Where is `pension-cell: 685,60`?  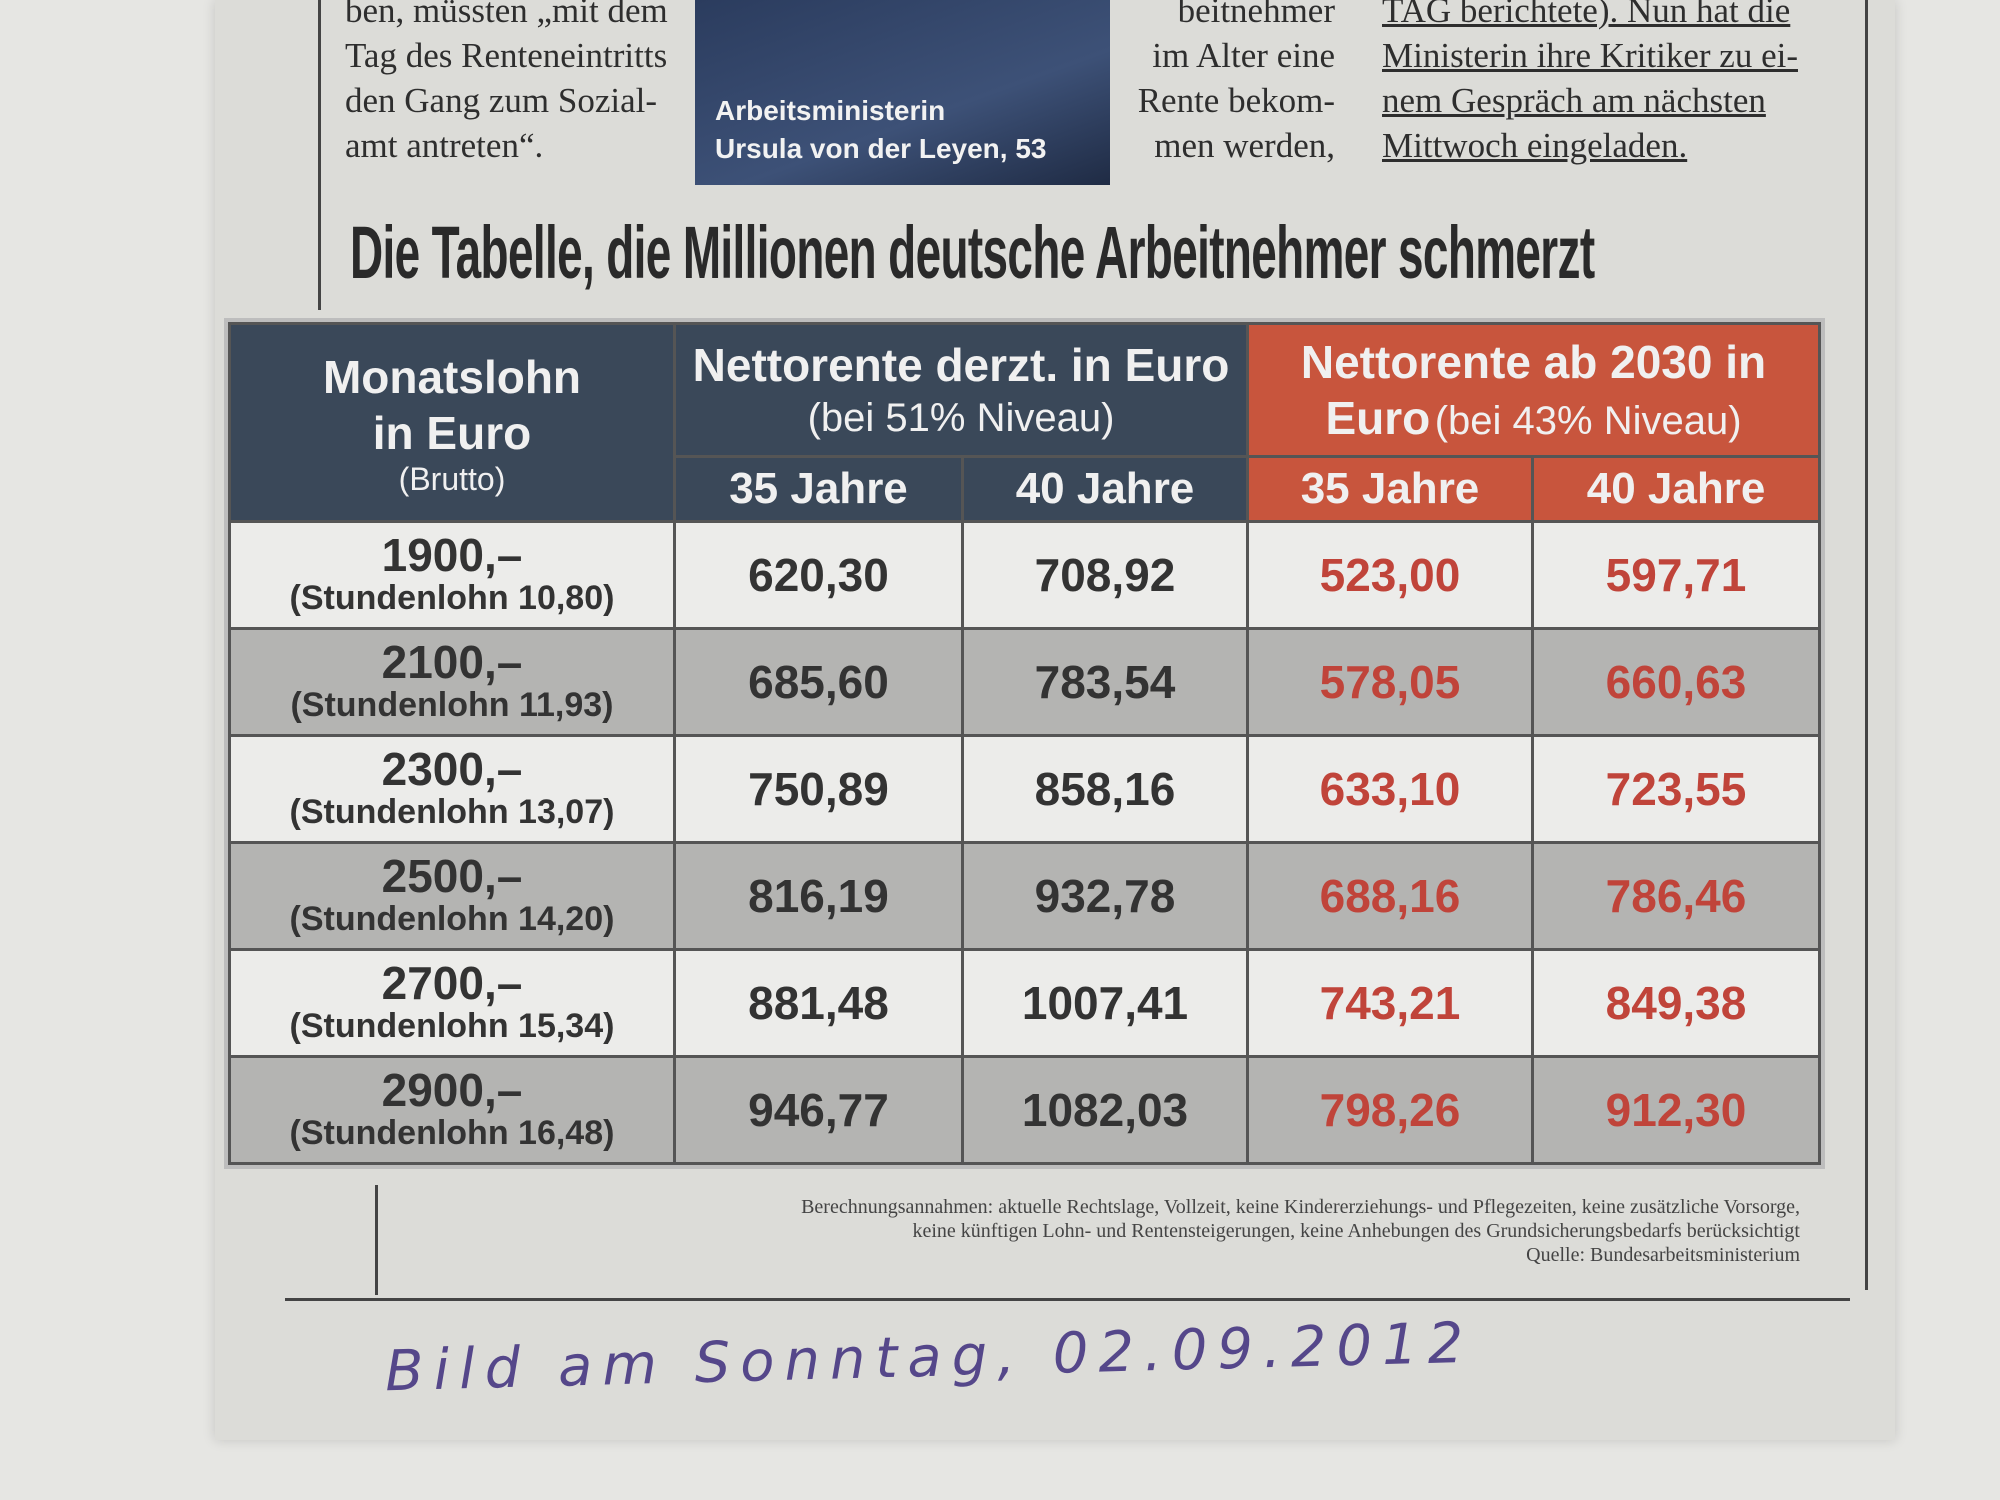 pension-cell: 685,60 is located at coordinates (818, 682).